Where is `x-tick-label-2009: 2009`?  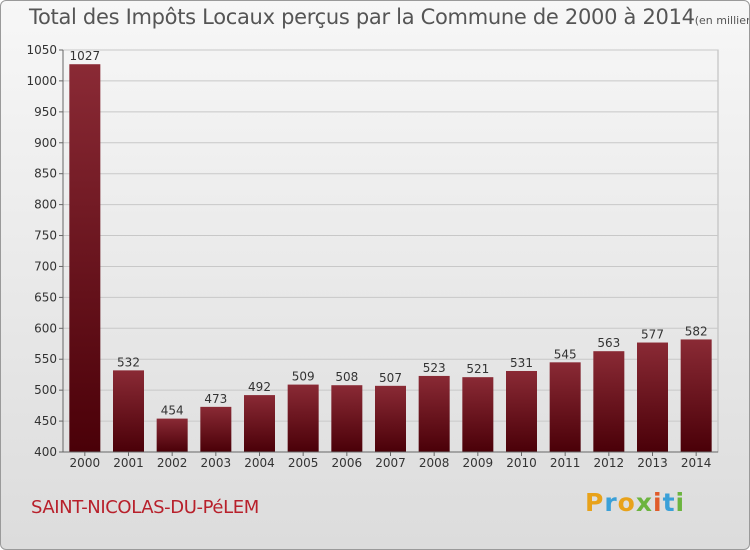 x-tick-label-2009: 2009 is located at coordinates (478, 463).